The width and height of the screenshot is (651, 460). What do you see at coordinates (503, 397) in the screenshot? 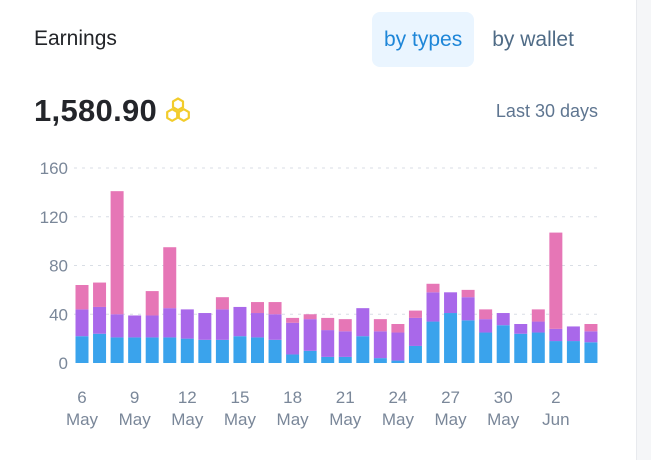
I see `x-tick-day: 30` at bounding box center [503, 397].